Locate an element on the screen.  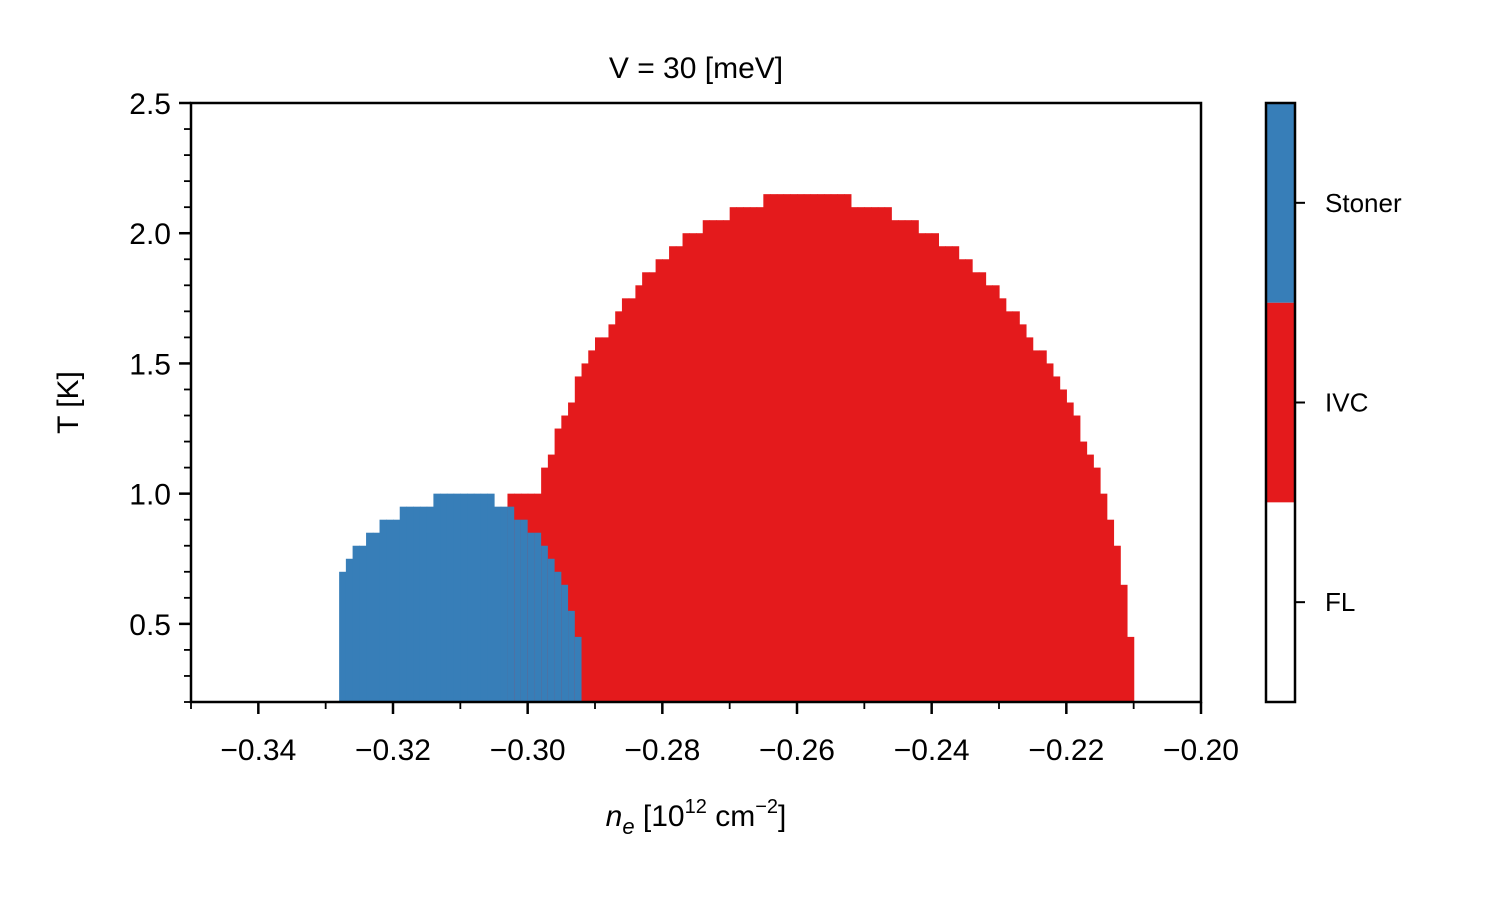
x-axis-title-base: n is located at coordinates (614, 816).